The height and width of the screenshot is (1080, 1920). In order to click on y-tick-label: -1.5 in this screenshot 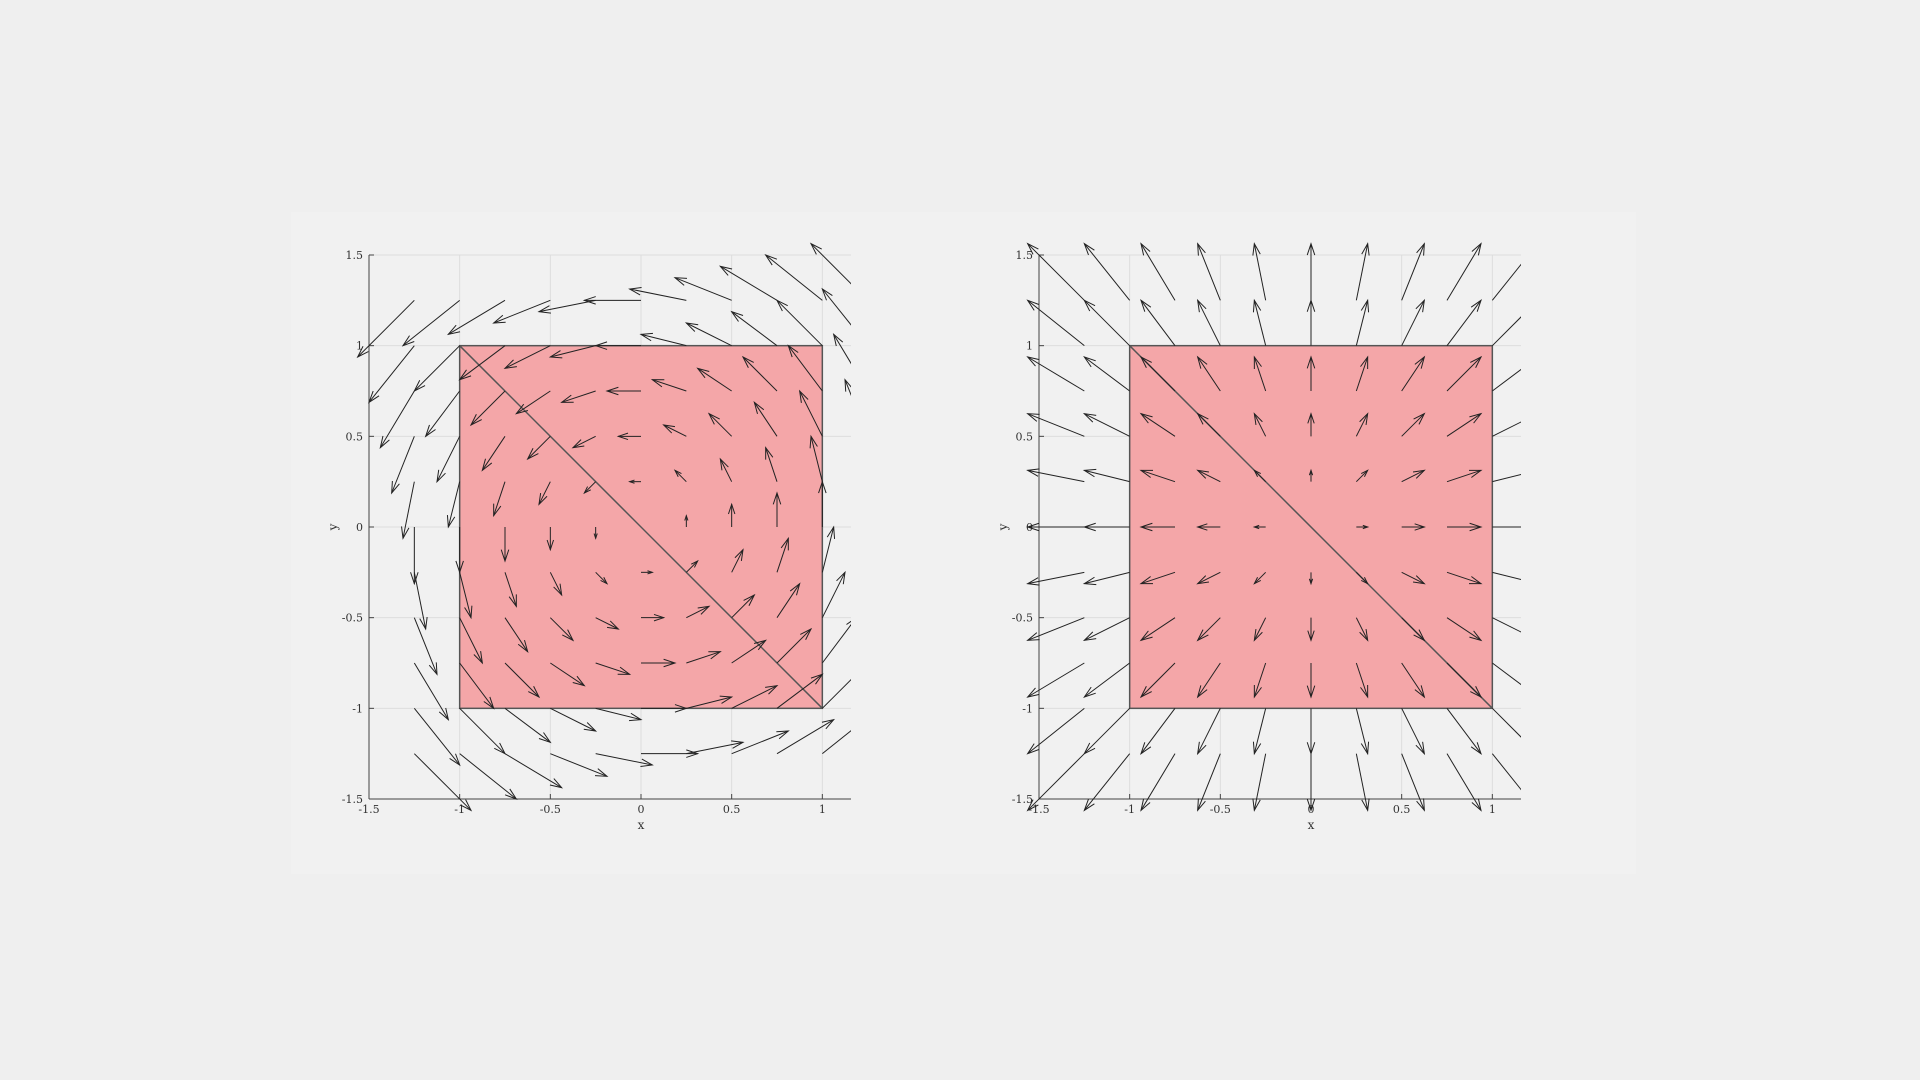, I will do `click(352, 799)`.